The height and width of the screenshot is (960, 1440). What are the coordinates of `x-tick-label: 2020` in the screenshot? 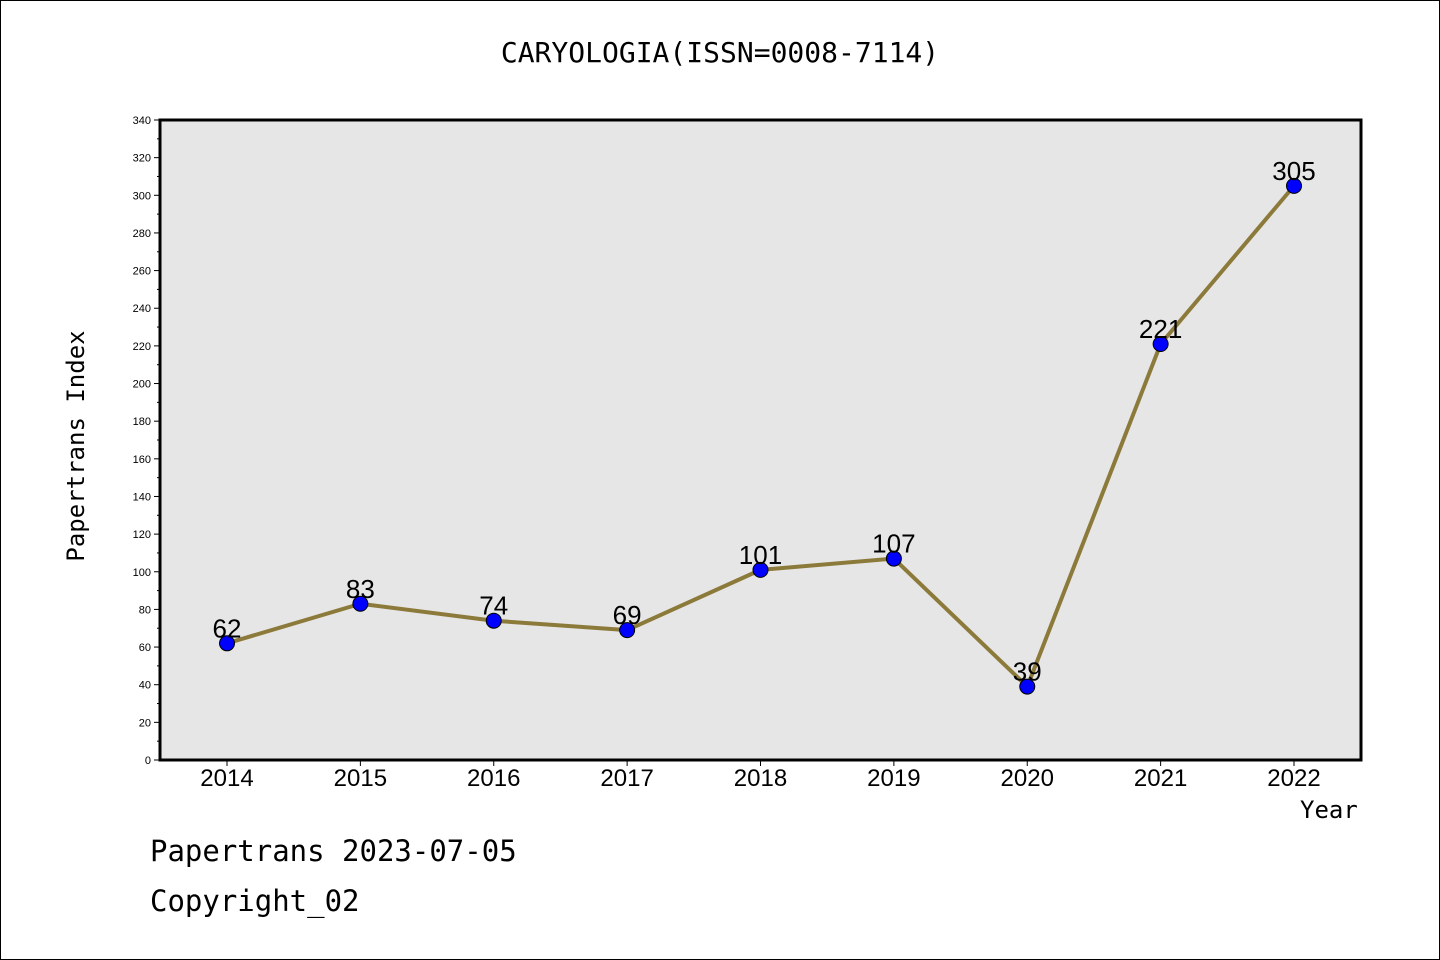 It's located at (1027, 778).